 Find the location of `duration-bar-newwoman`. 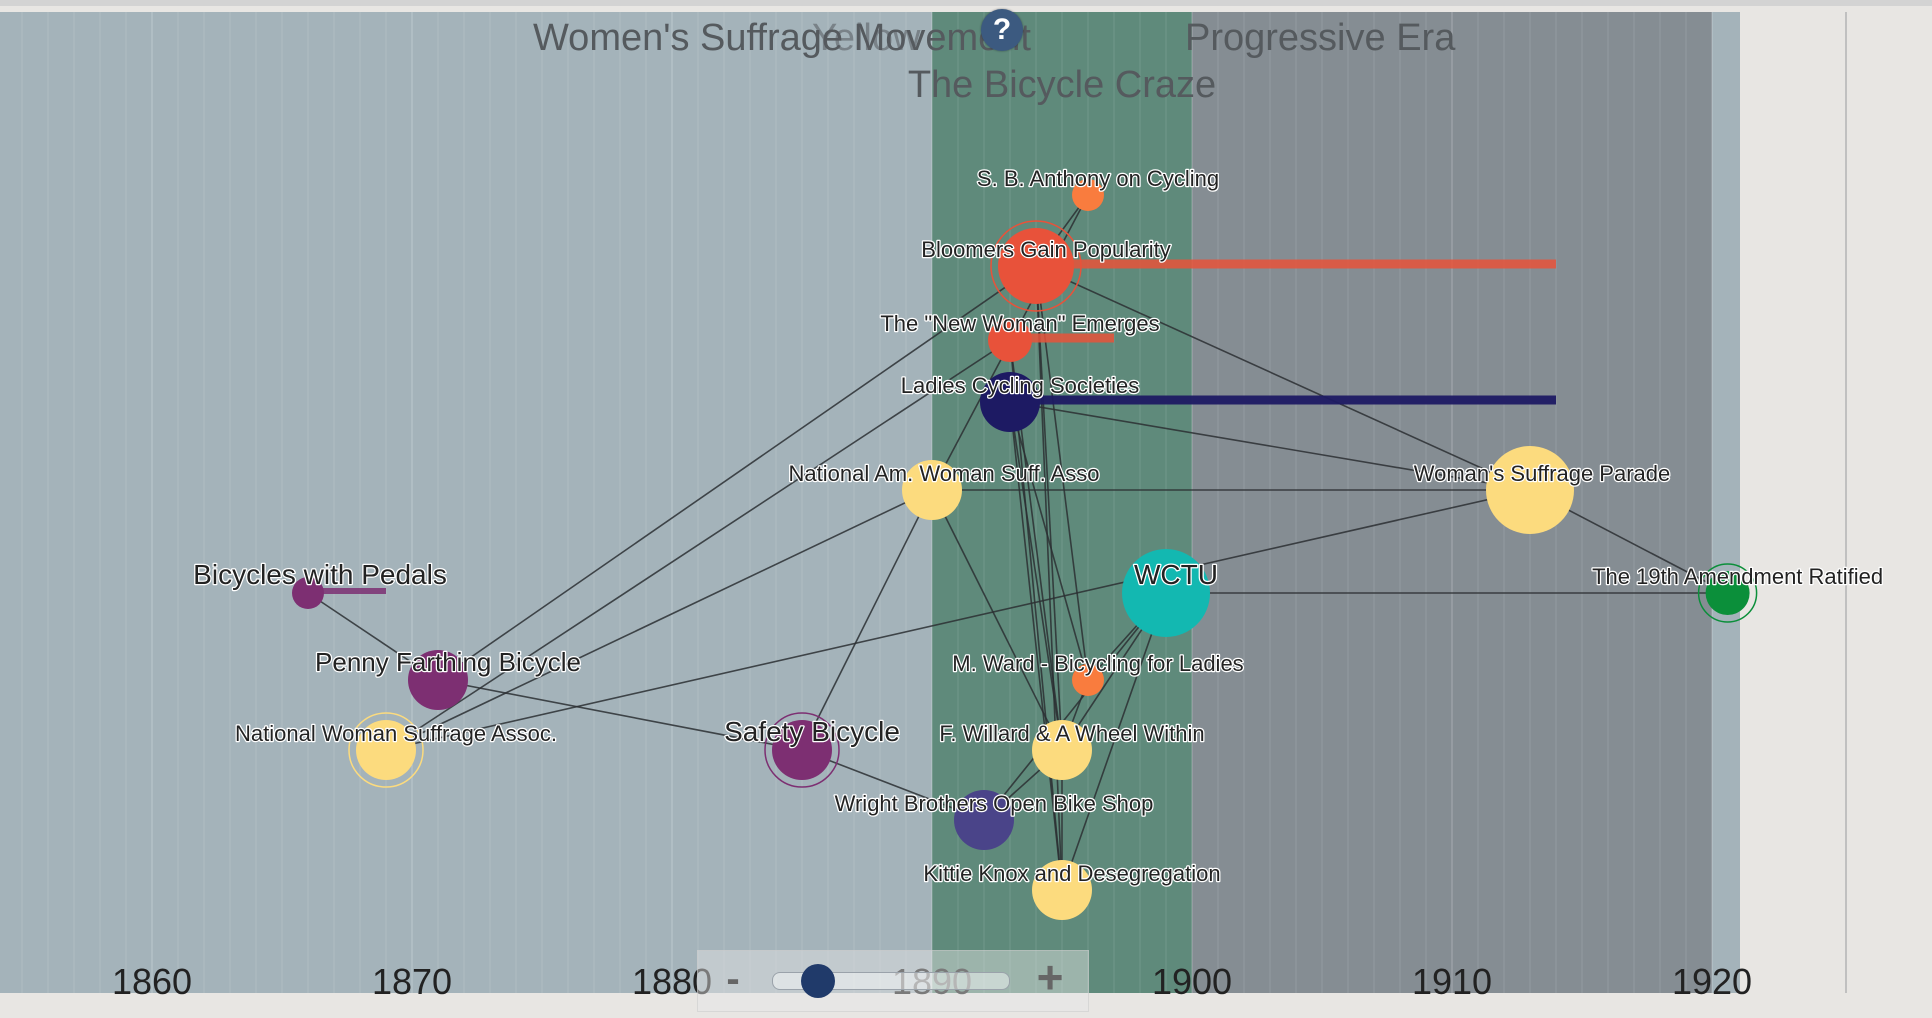

duration-bar-newwoman is located at coordinates (1062, 338).